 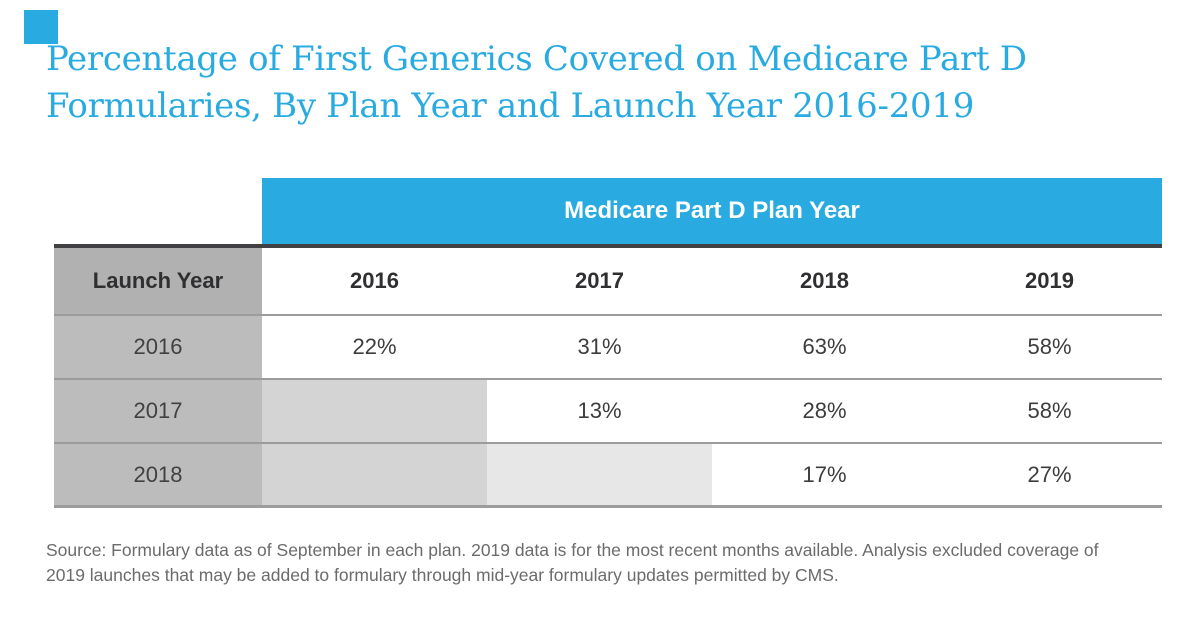 What do you see at coordinates (1049, 411) in the screenshot?
I see `value-cell-2017-2019: 58%` at bounding box center [1049, 411].